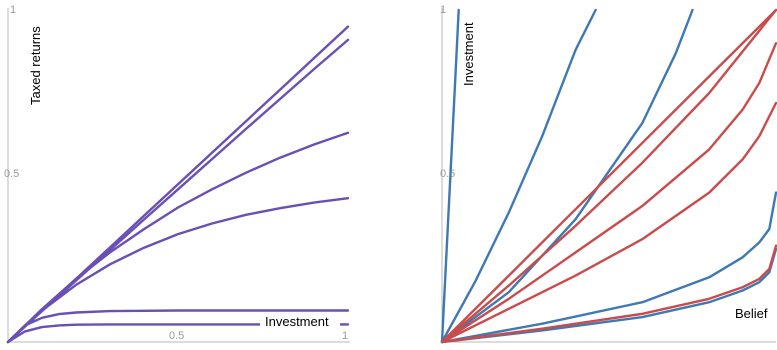 The height and width of the screenshot is (350, 777). What do you see at coordinates (35, 65) in the screenshot?
I see `y-axis-label: Taxed returns` at bounding box center [35, 65].